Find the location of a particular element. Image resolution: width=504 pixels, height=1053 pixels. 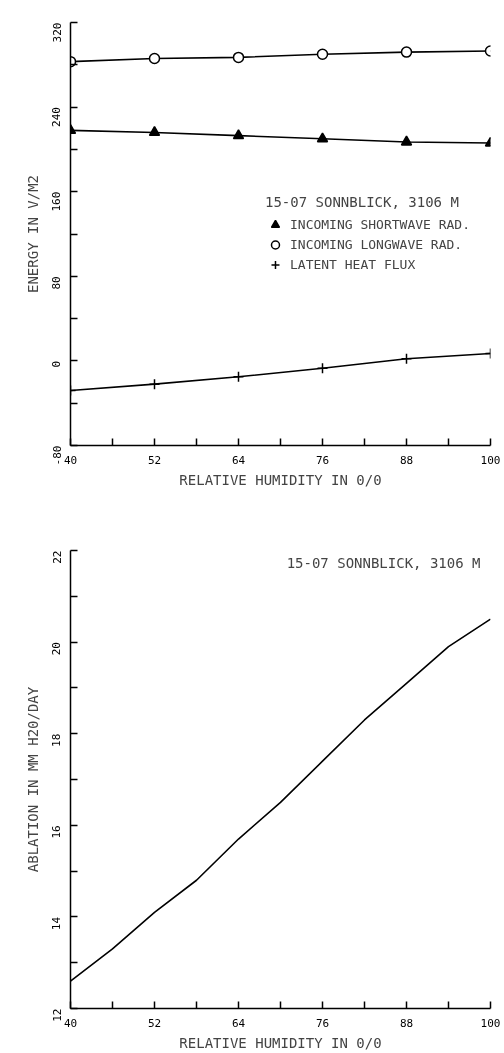

y-tick-label: 160 is located at coordinates (57, 201).